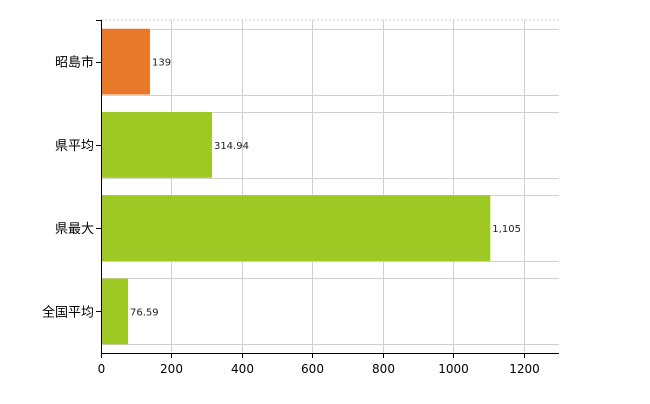 The width and height of the screenshot is (650, 404). What do you see at coordinates (171, 369) in the screenshot?
I see `x-tick-label: 200` at bounding box center [171, 369].